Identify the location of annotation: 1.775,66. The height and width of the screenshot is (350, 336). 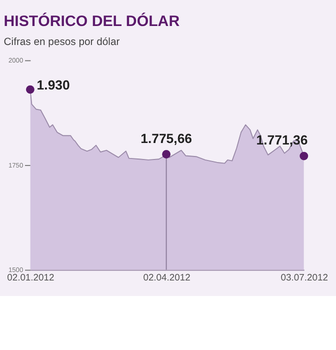
(166, 138).